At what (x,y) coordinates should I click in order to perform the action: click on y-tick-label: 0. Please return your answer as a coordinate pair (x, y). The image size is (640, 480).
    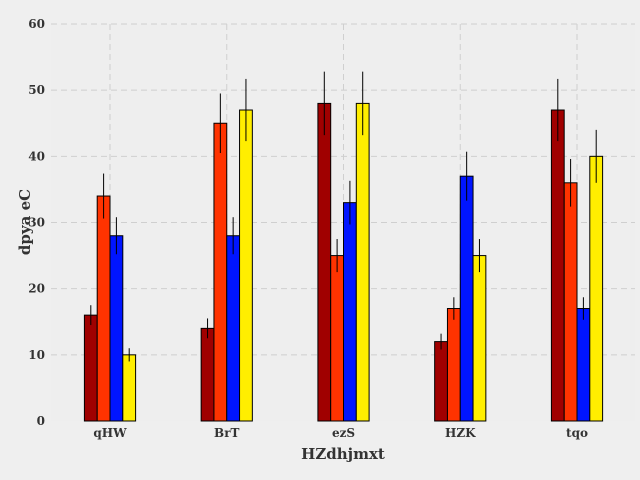
    Looking at the image, I should click on (41, 421).